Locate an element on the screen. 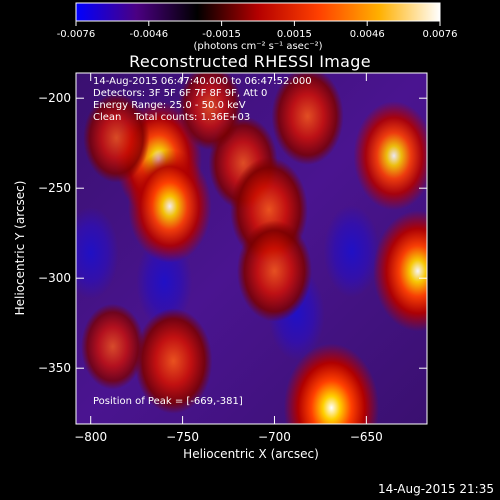 This screenshot has width=500, height=500. peak-position-label: Position of Peak = [-669,-381] is located at coordinates (168, 401).